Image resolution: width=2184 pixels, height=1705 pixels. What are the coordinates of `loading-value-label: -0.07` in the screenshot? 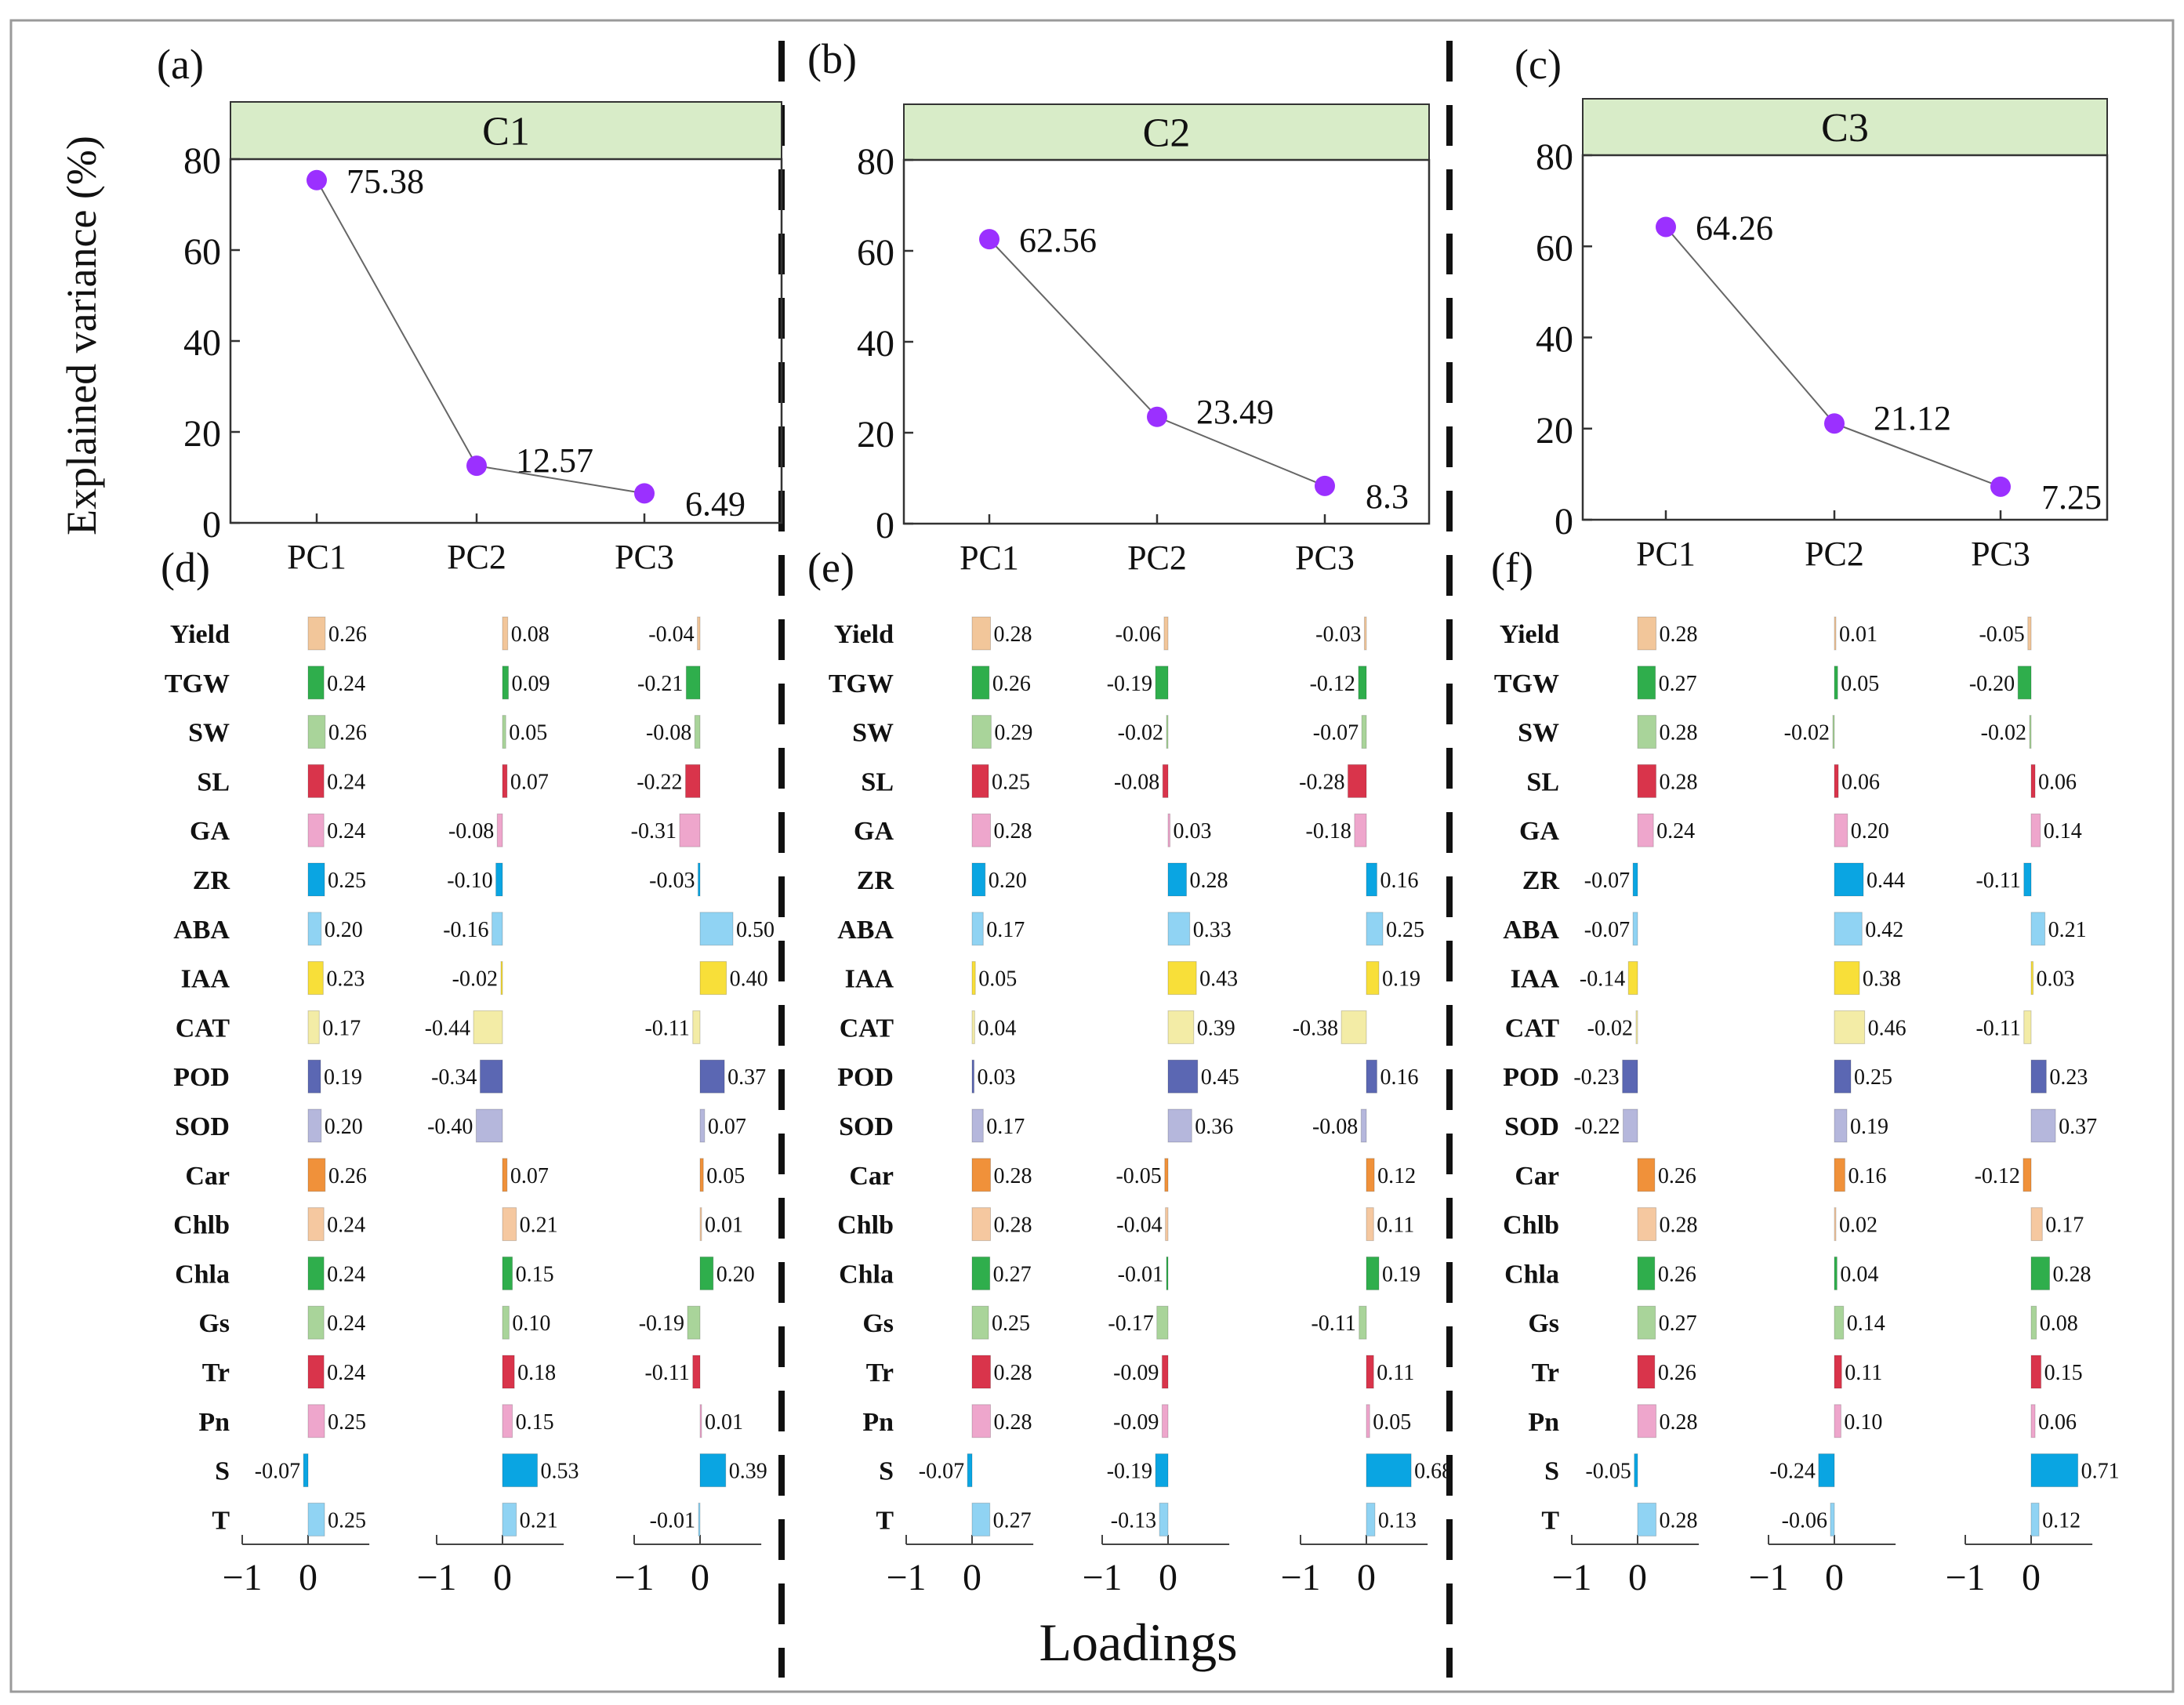 It's located at (1607, 881).